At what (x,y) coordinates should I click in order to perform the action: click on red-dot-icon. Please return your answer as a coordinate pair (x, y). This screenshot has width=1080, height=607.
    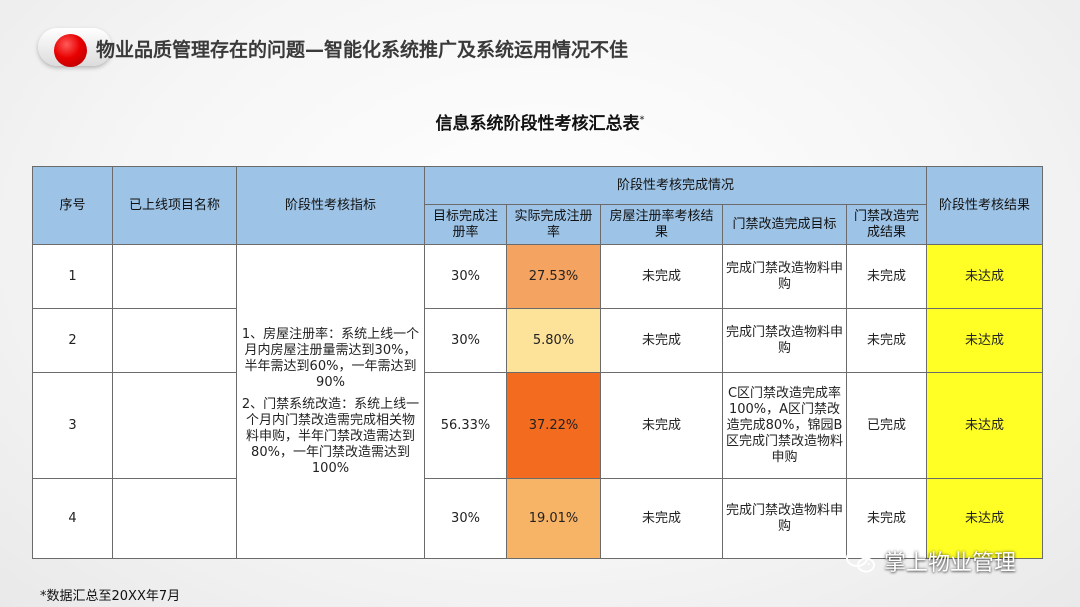
    Looking at the image, I should click on (70, 50).